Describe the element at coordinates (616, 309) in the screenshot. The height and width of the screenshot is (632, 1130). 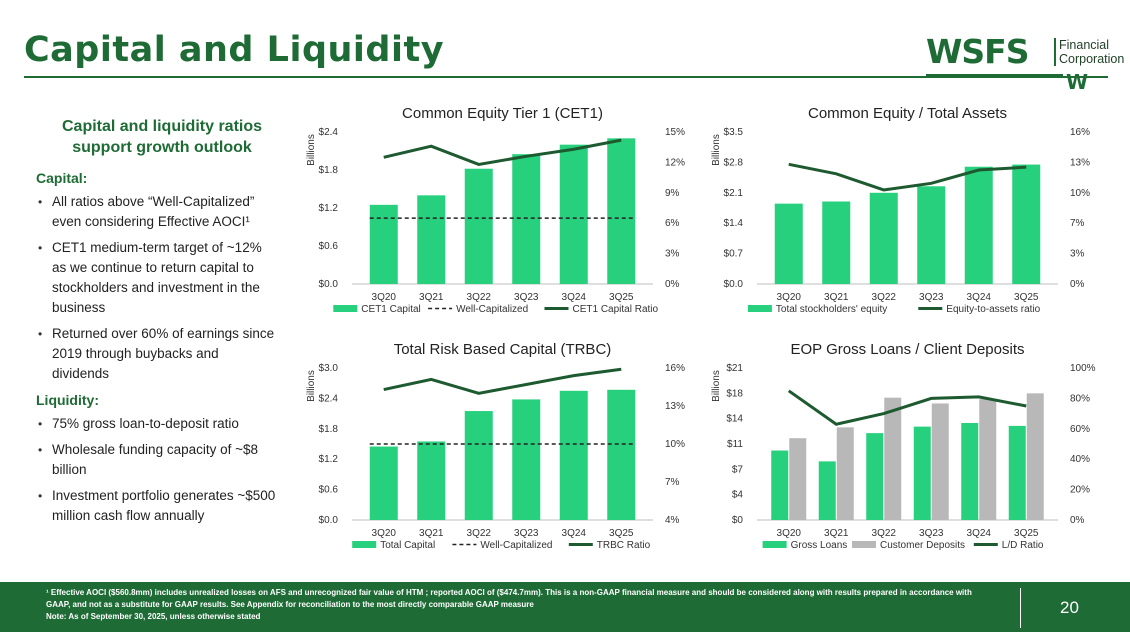
I see `legend-label: CET1 Capital Ratio` at that location.